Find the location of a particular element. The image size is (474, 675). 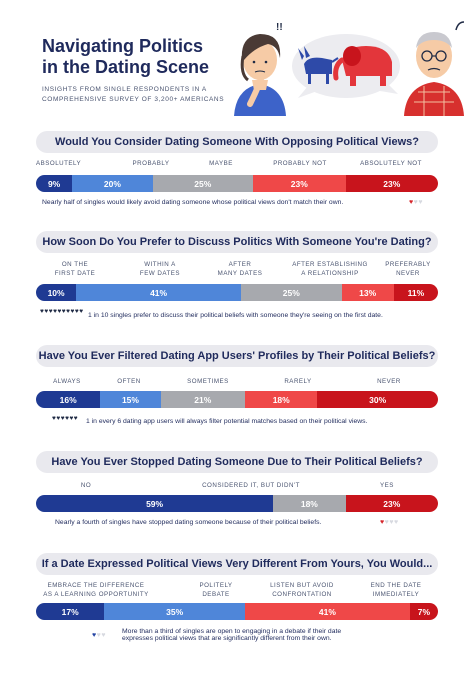

stacked-bar: 59% 18% 23% is located at coordinates (237, 503).